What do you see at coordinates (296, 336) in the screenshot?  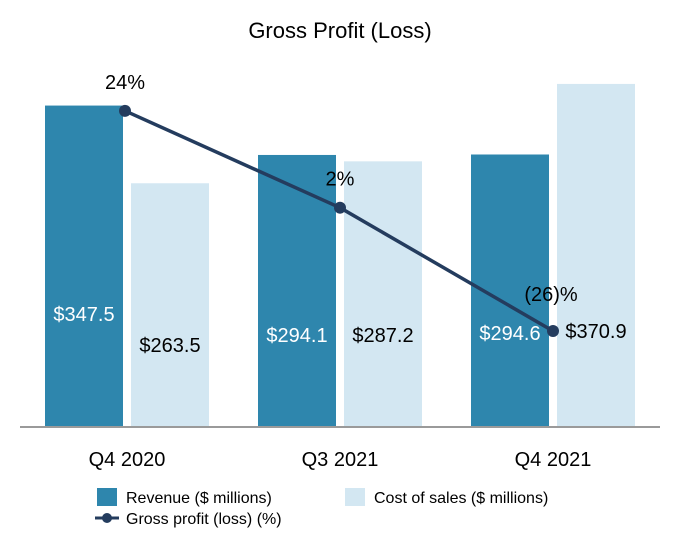 I see `data-label-revenue-1: $294.1` at bounding box center [296, 336].